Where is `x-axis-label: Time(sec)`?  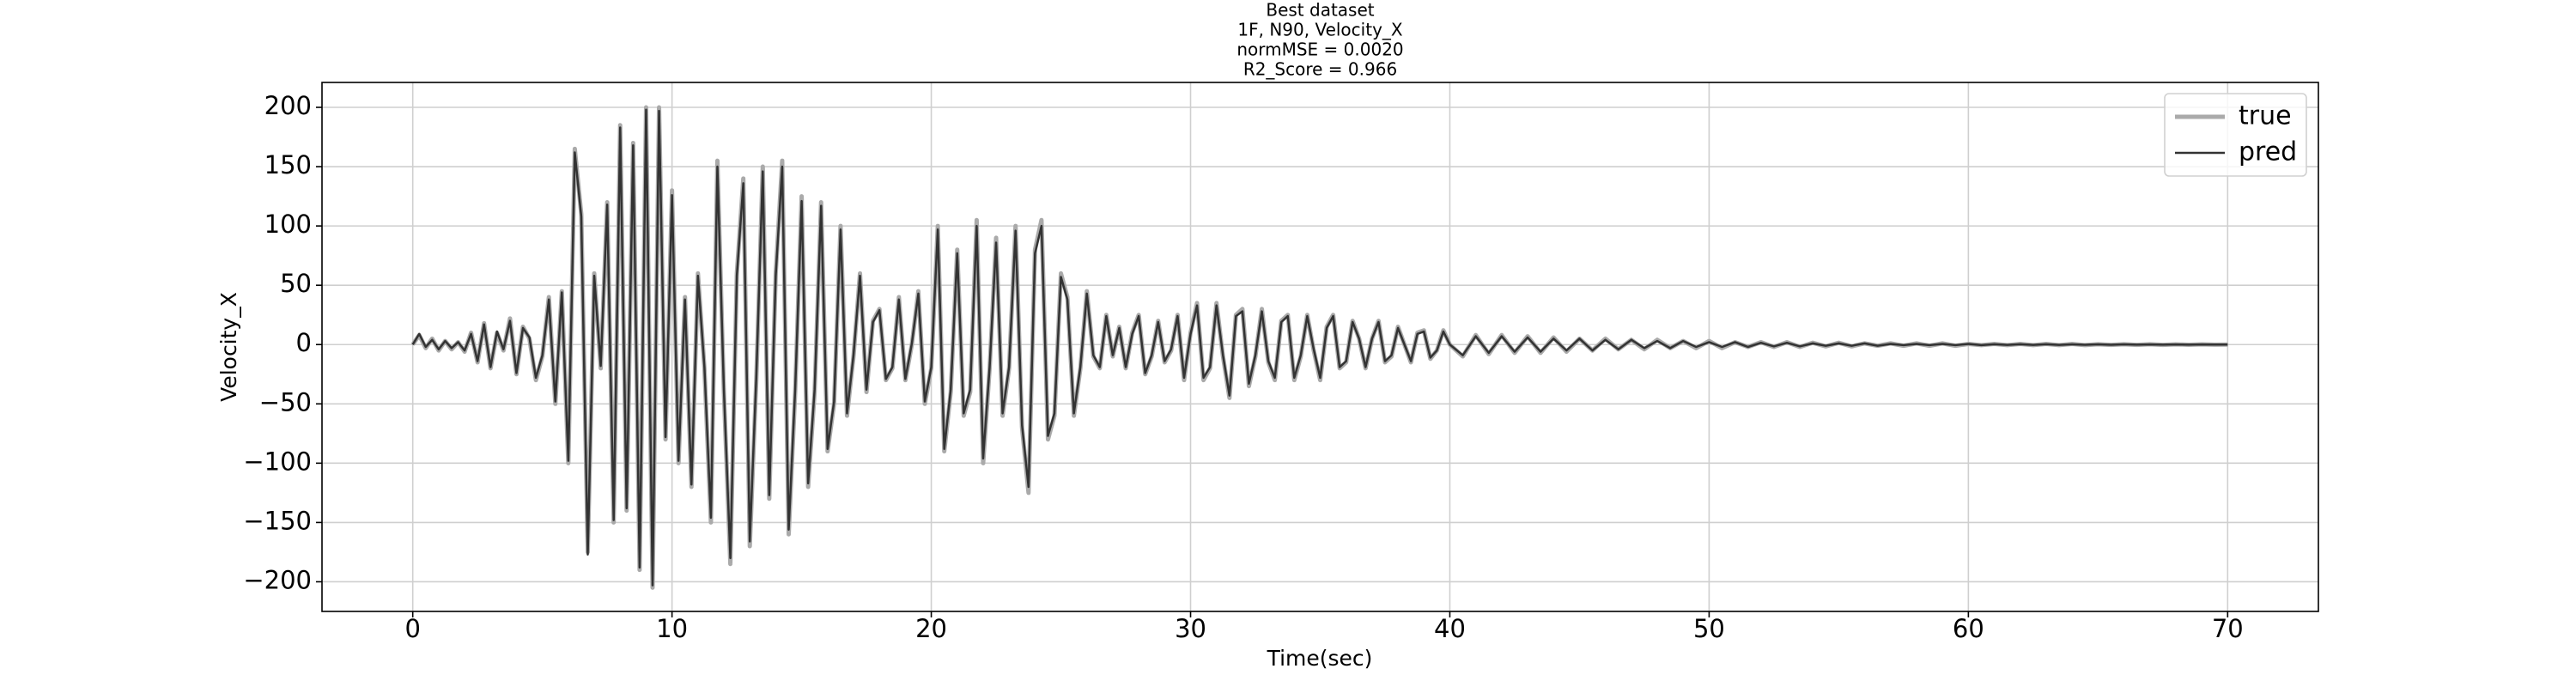 x-axis-label: Time(sec) is located at coordinates (1320, 658).